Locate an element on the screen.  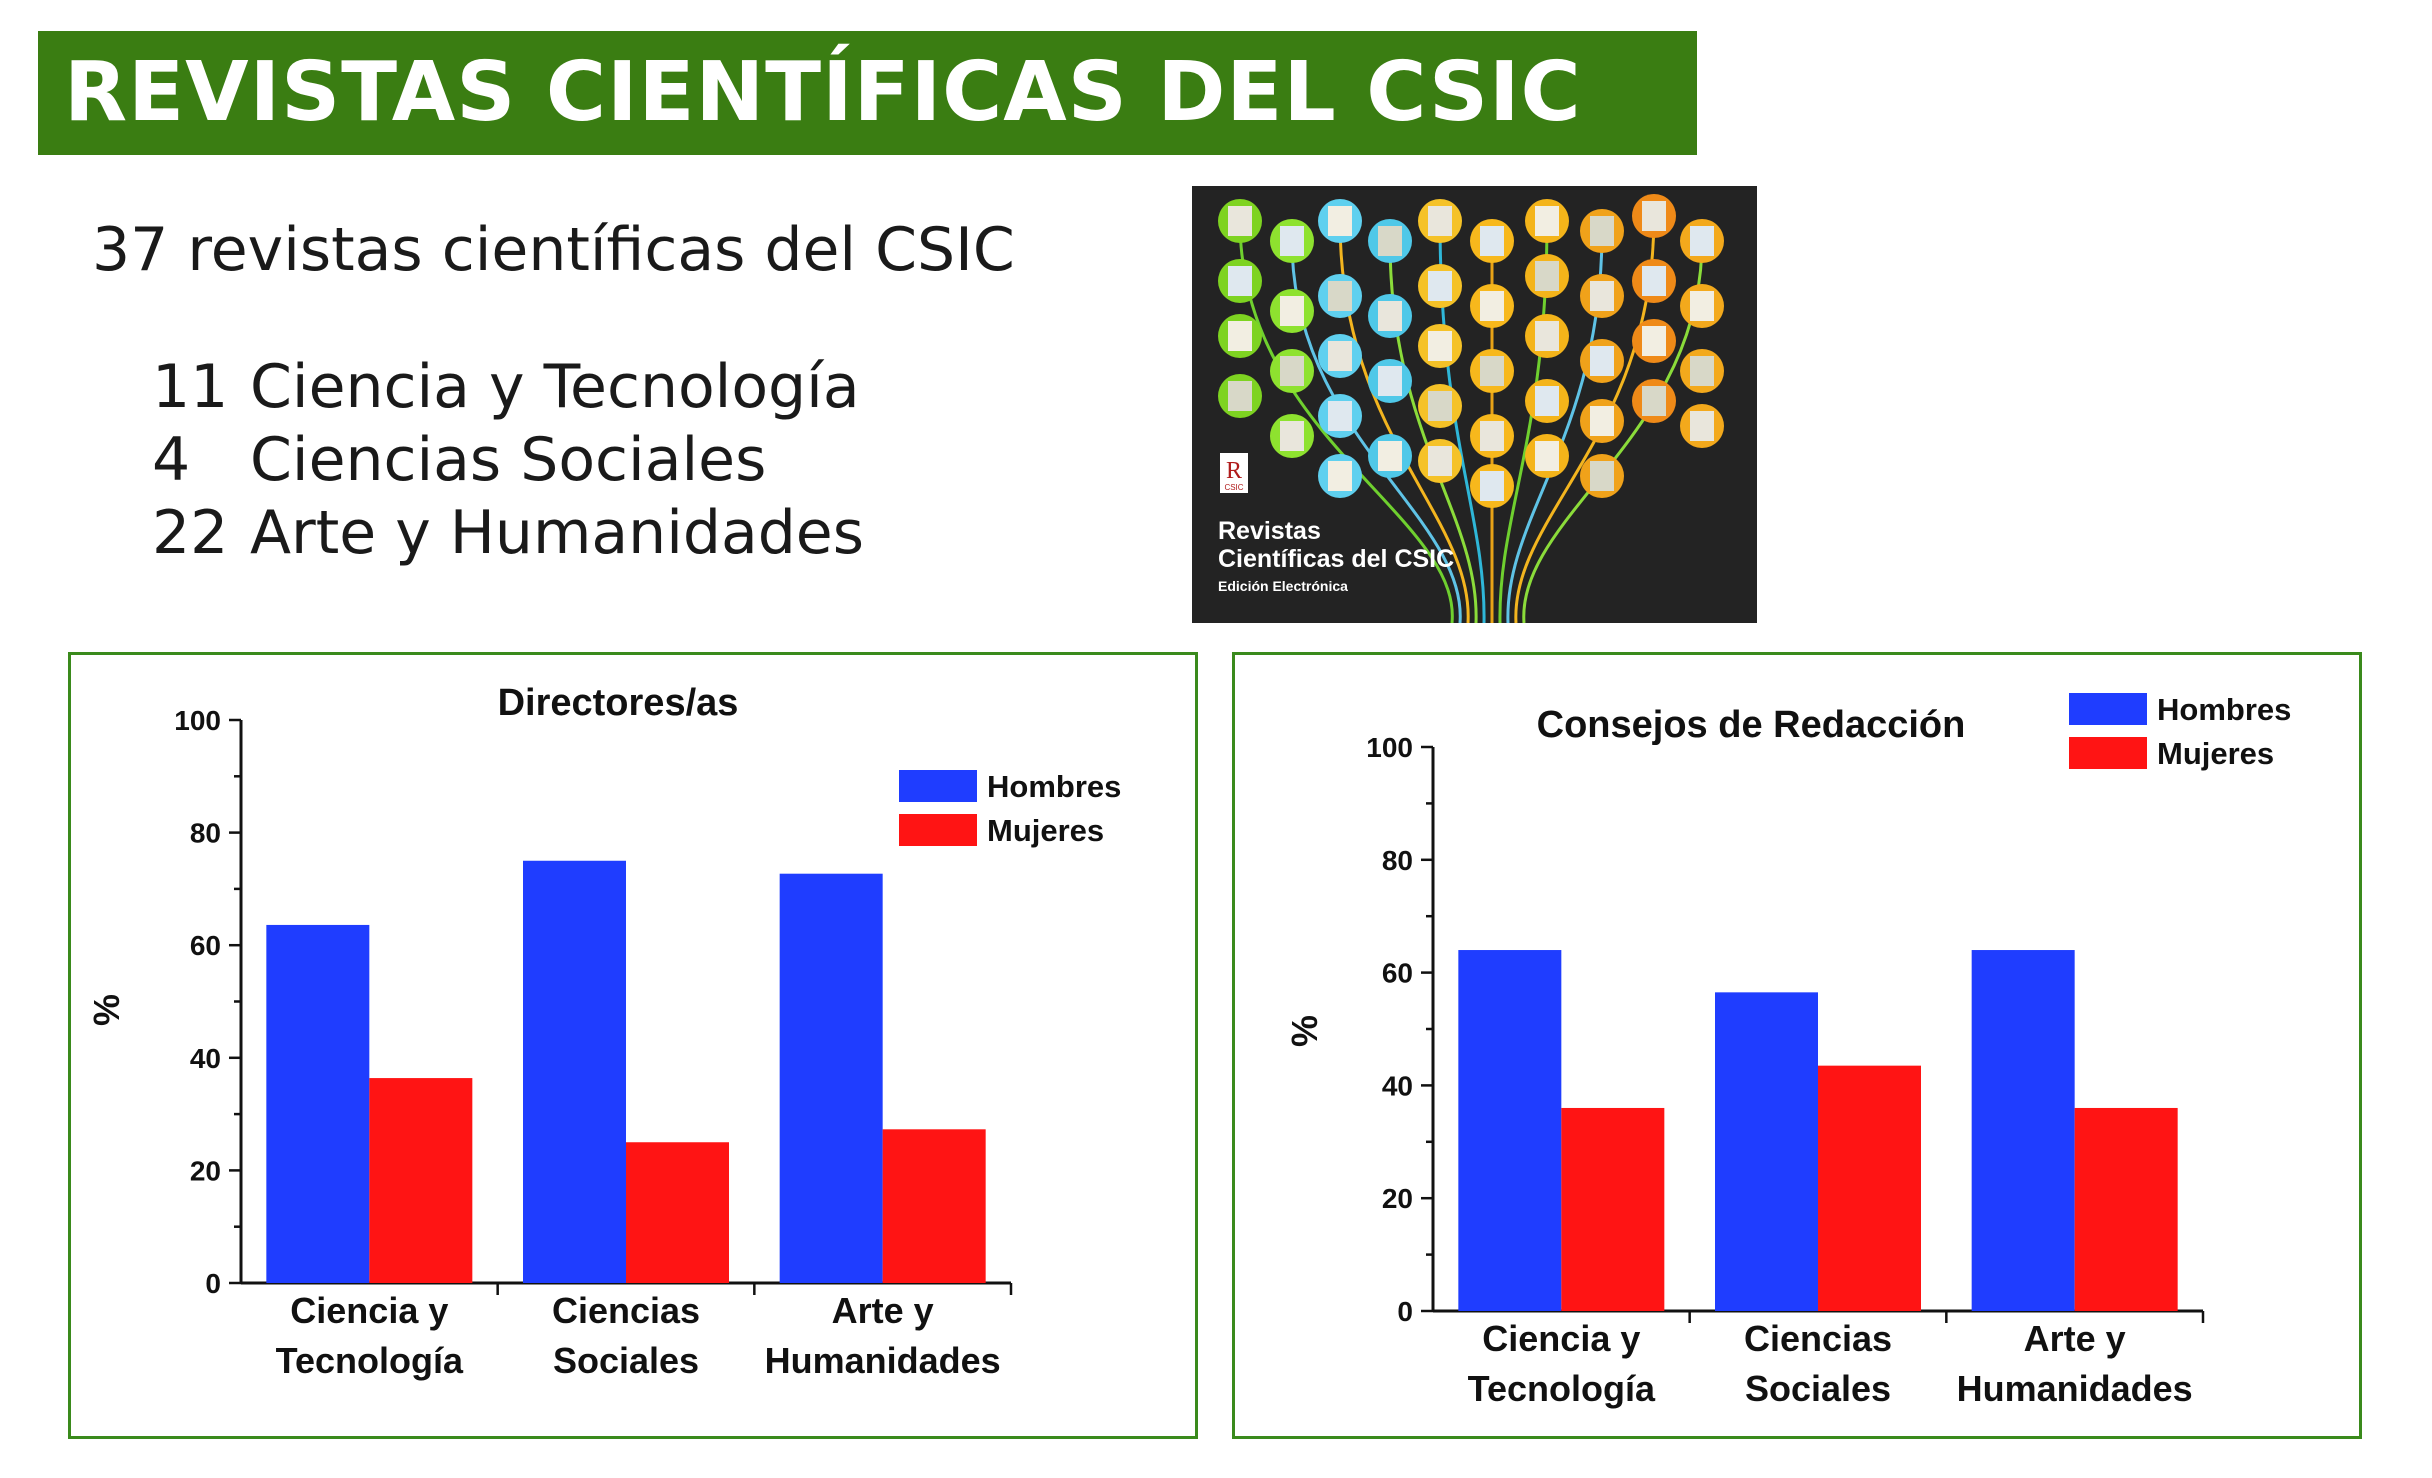
logo-caption: CSIC is located at coordinates (1233, 487).